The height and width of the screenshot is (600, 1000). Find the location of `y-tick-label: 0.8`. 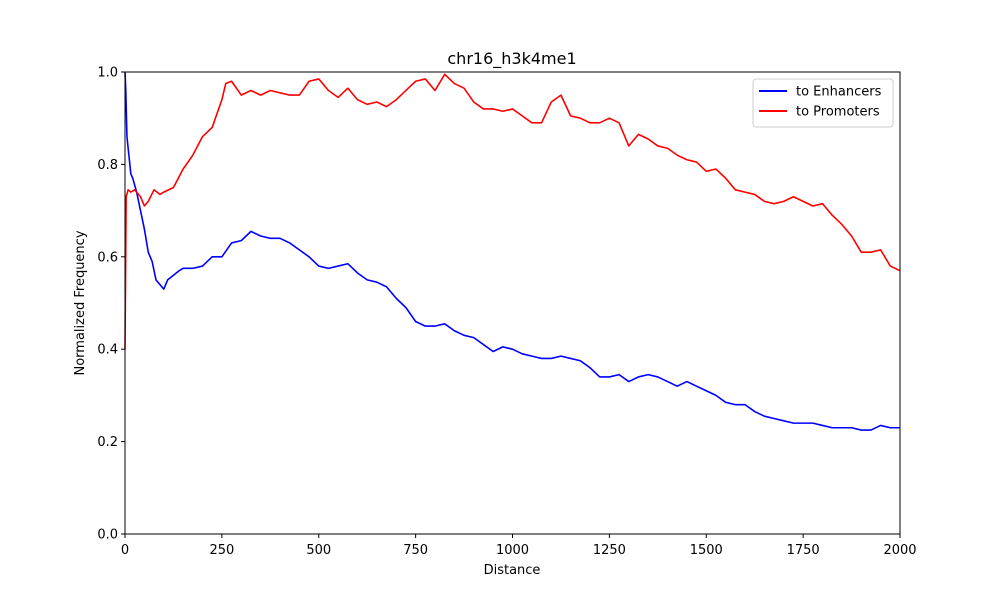

y-tick-label: 0.8 is located at coordinates (107, 165).